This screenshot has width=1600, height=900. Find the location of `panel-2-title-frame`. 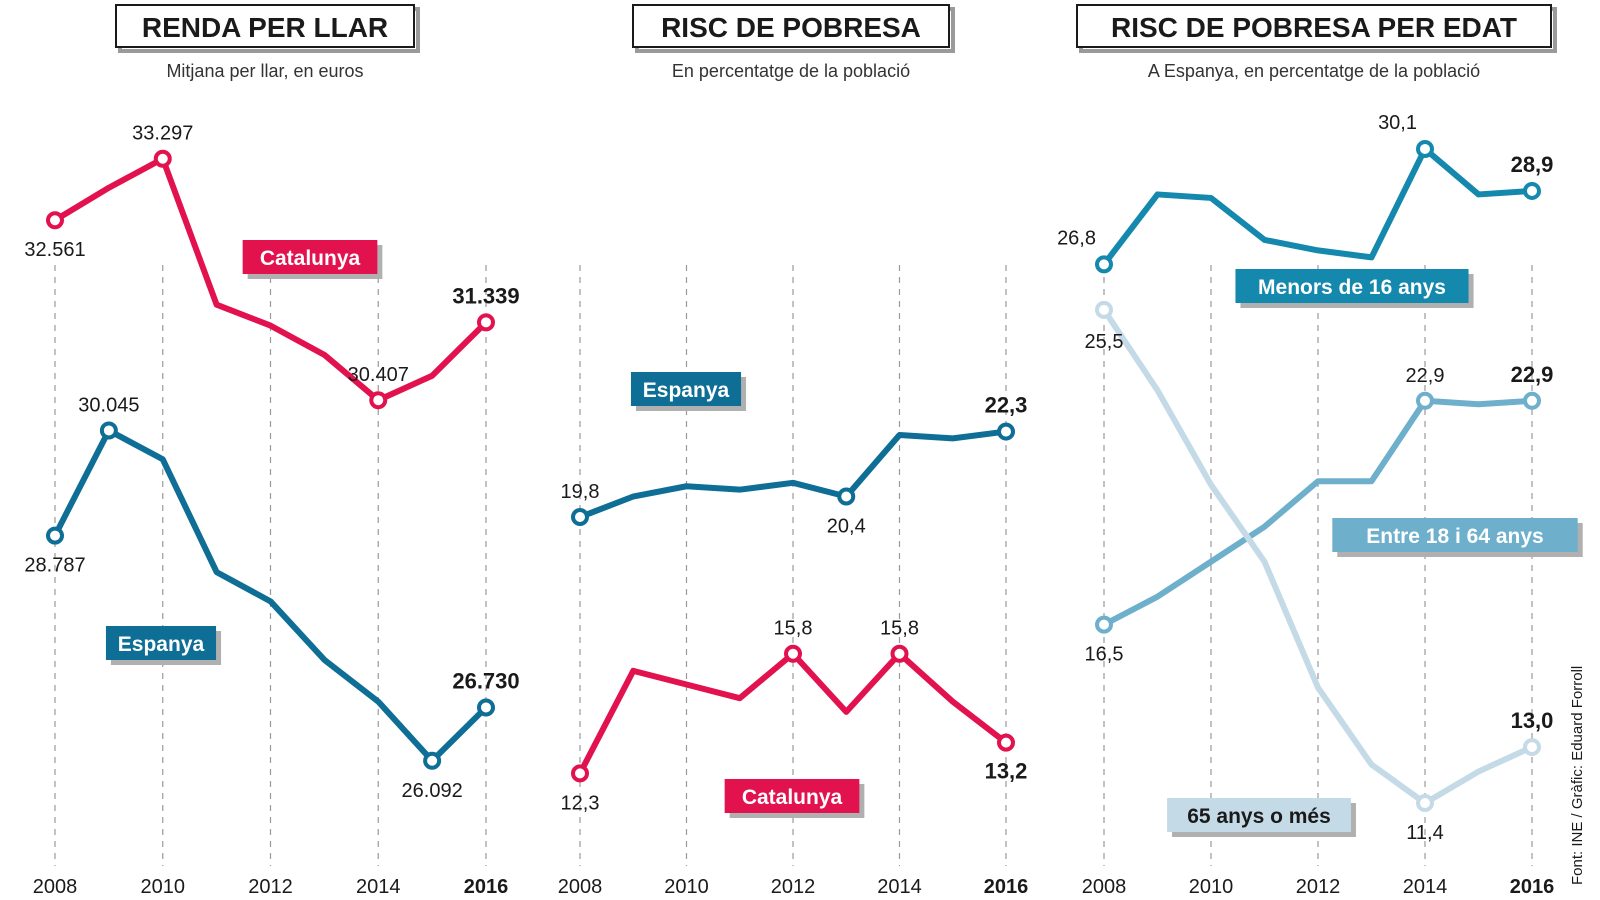

panel-2-title-frame is located at coordinates (791, 26).